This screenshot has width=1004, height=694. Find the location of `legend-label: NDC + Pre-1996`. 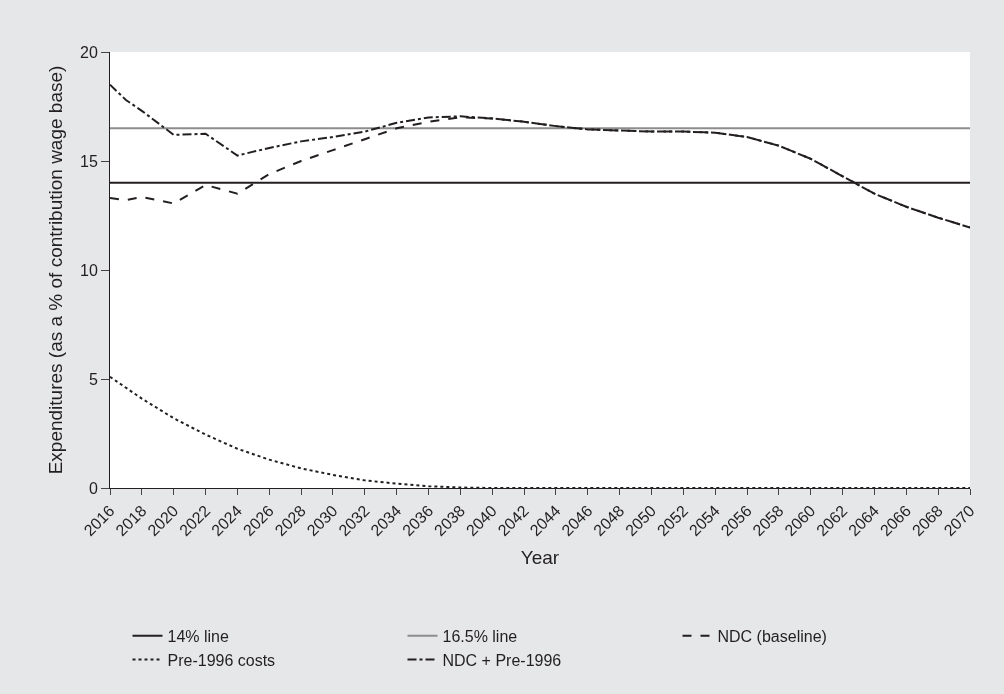

legend-label: NDC + Pre-1996 is located at coordinates (502, 660).